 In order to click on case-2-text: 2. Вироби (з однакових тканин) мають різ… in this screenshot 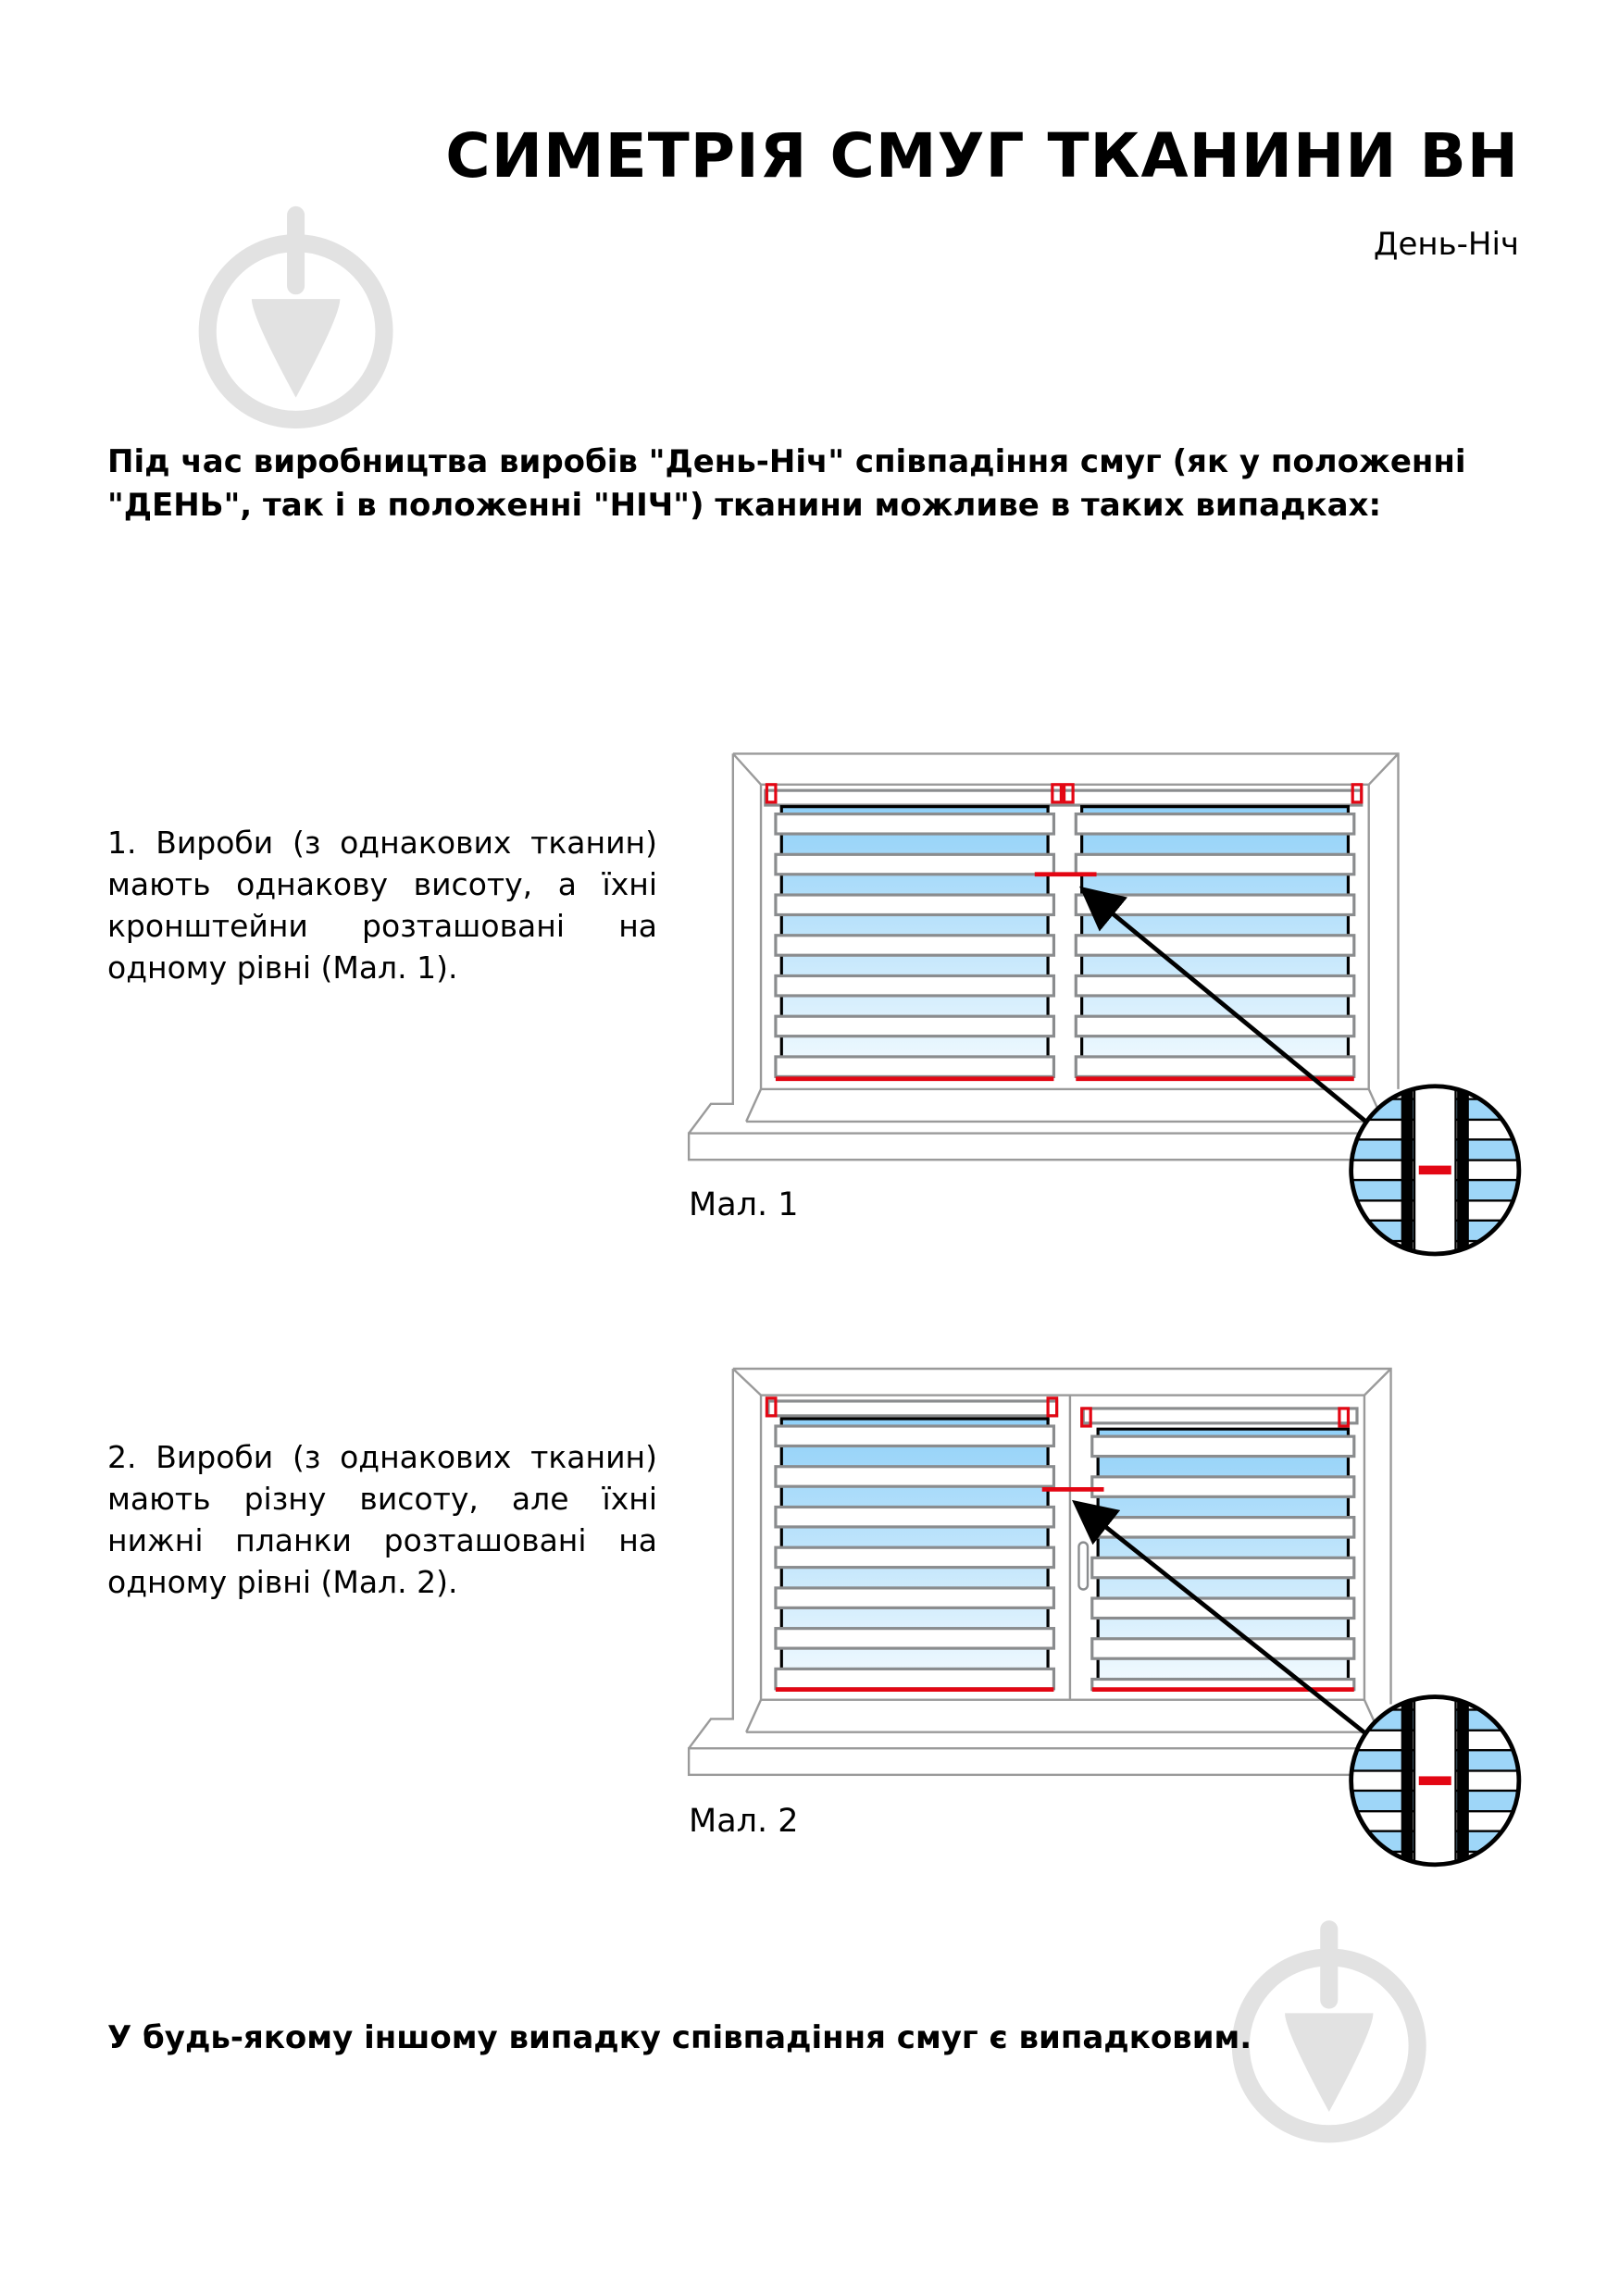, I will do `click(382, 1520)`.